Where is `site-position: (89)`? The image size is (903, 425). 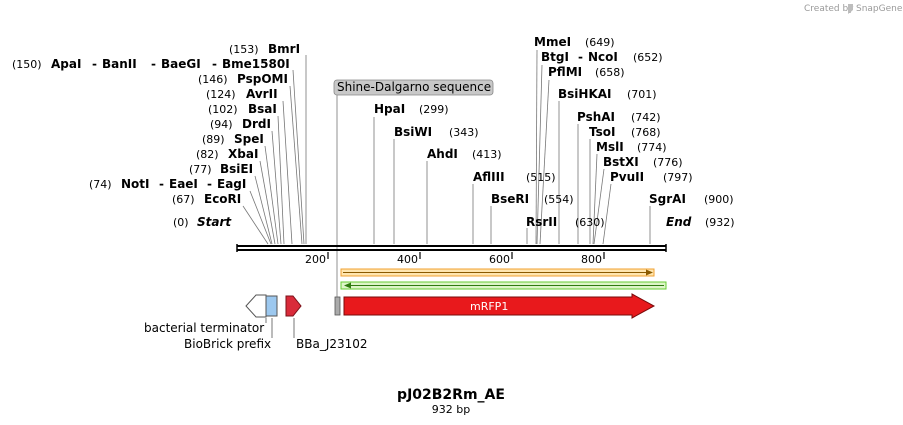
site-position: (89) is located at coordinates (213, 139).